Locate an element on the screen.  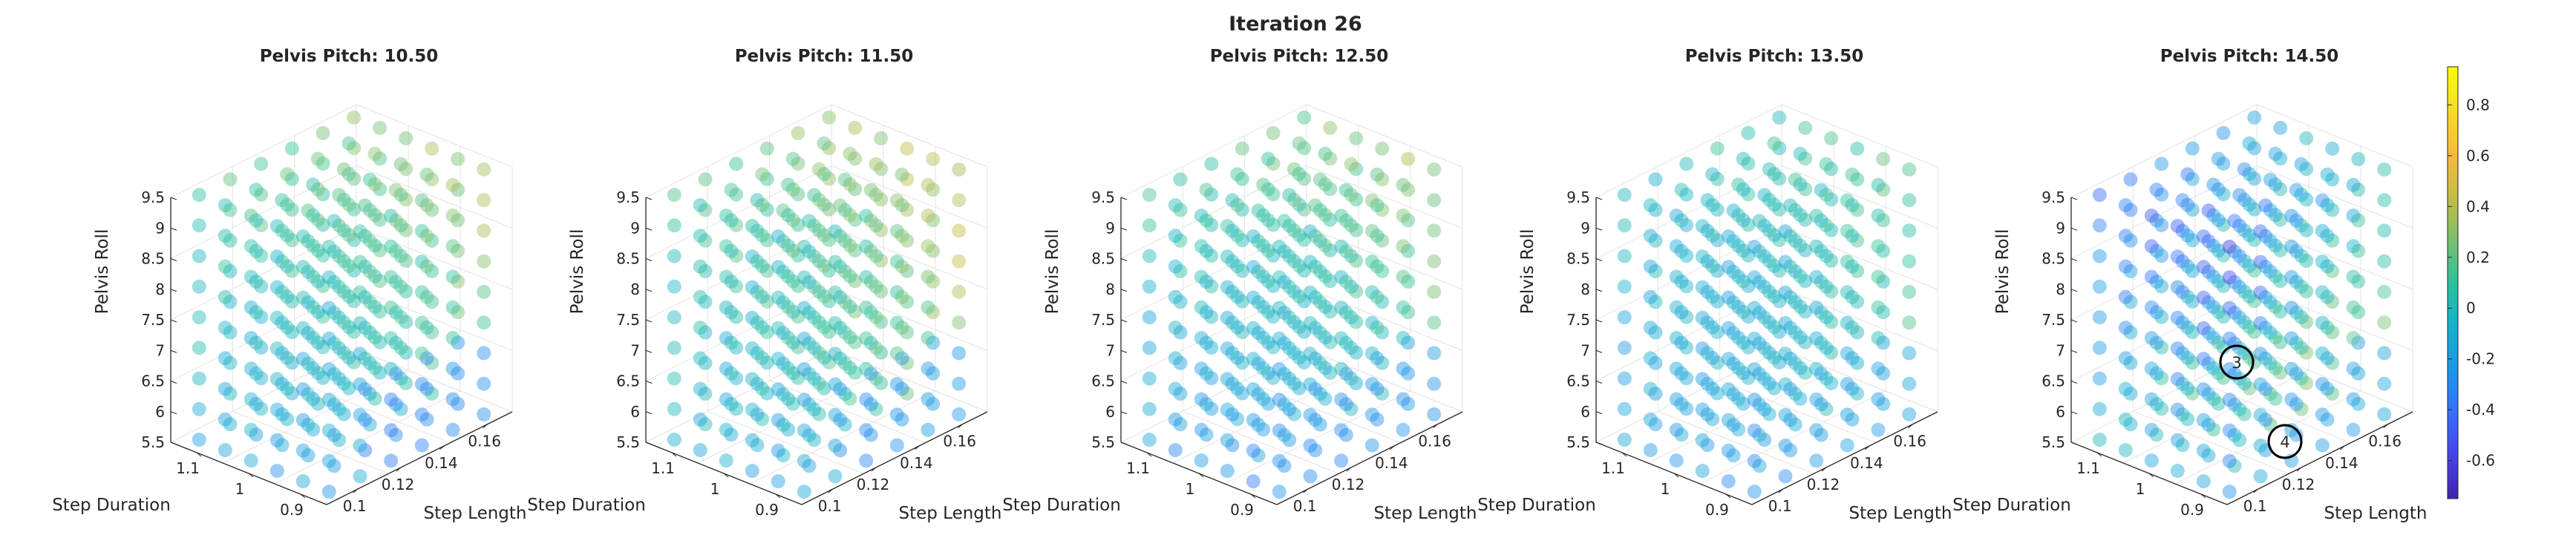
y-axis-label: Step Duration is located at coordinates (586, 505).